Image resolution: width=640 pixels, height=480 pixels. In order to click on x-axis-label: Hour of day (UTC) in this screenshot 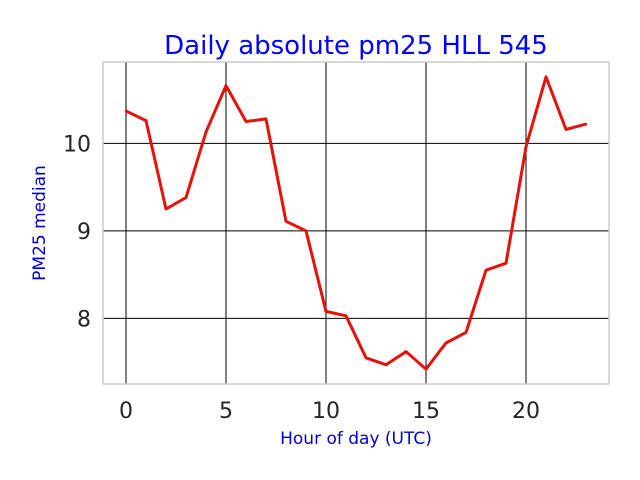, I will do `click(356, 439)`.